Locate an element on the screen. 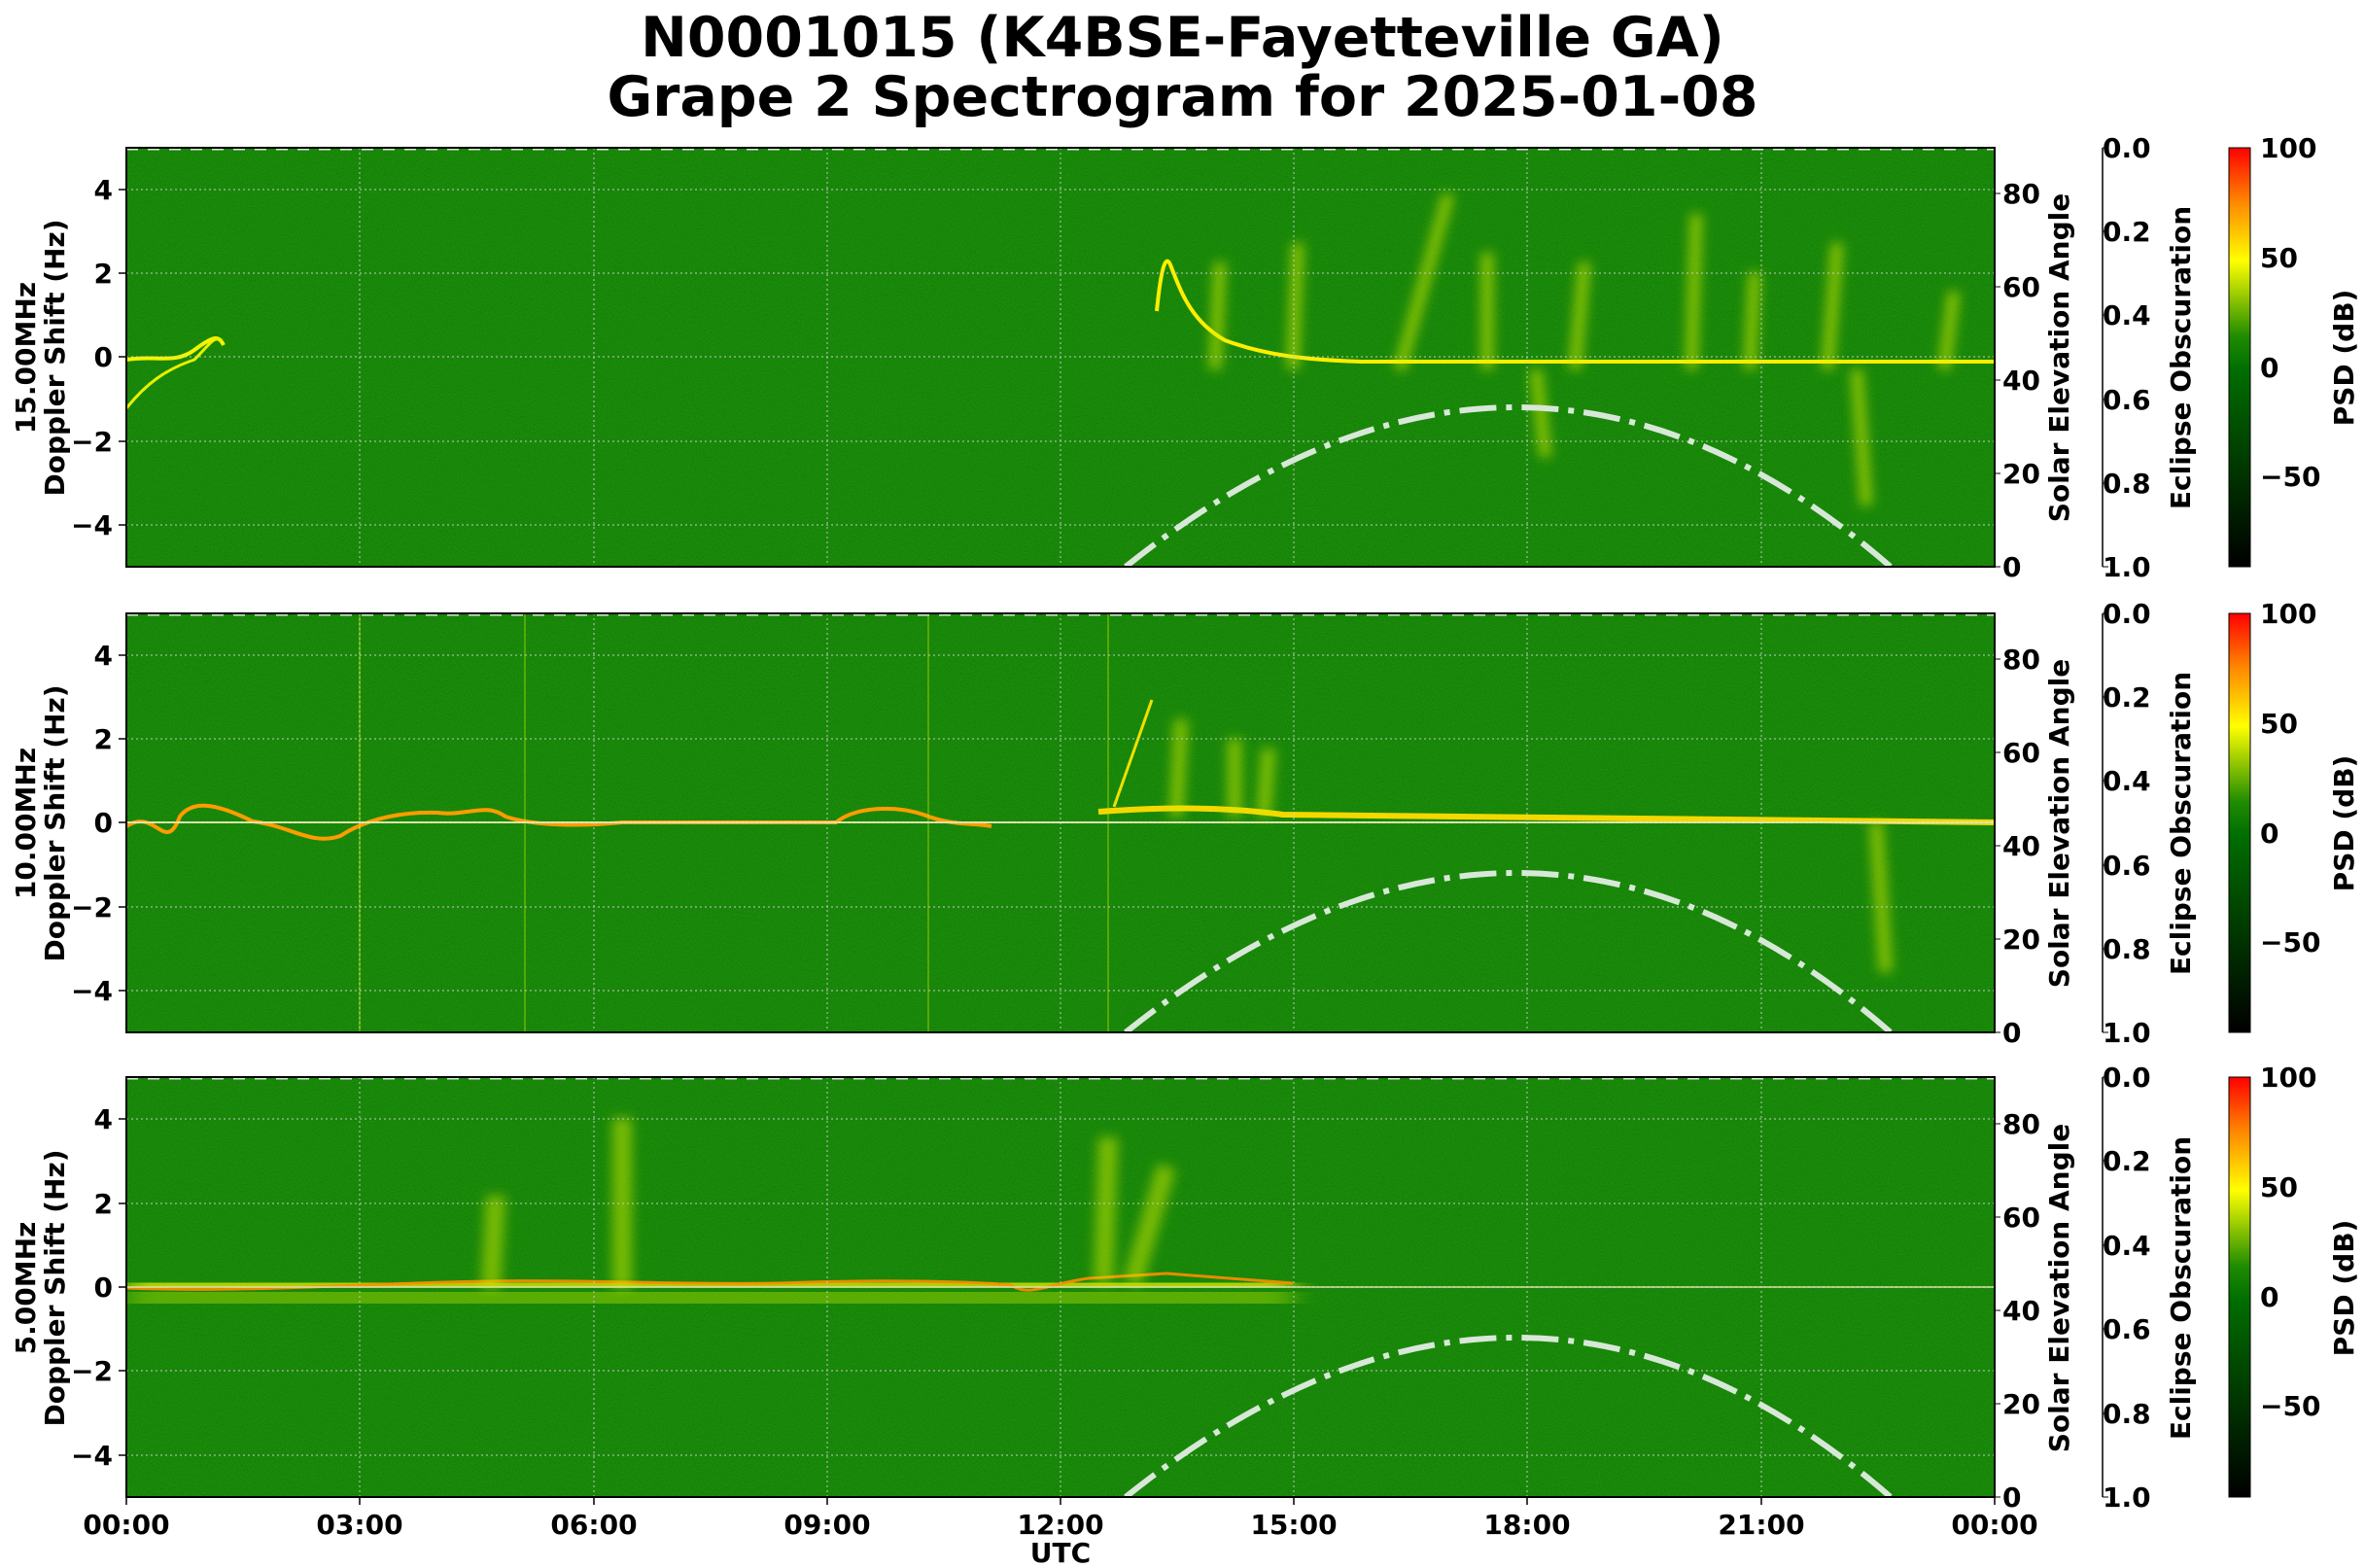 The image size is (2365, 1568). x-tick: 06:00 is located at coordinates (593, 1525).